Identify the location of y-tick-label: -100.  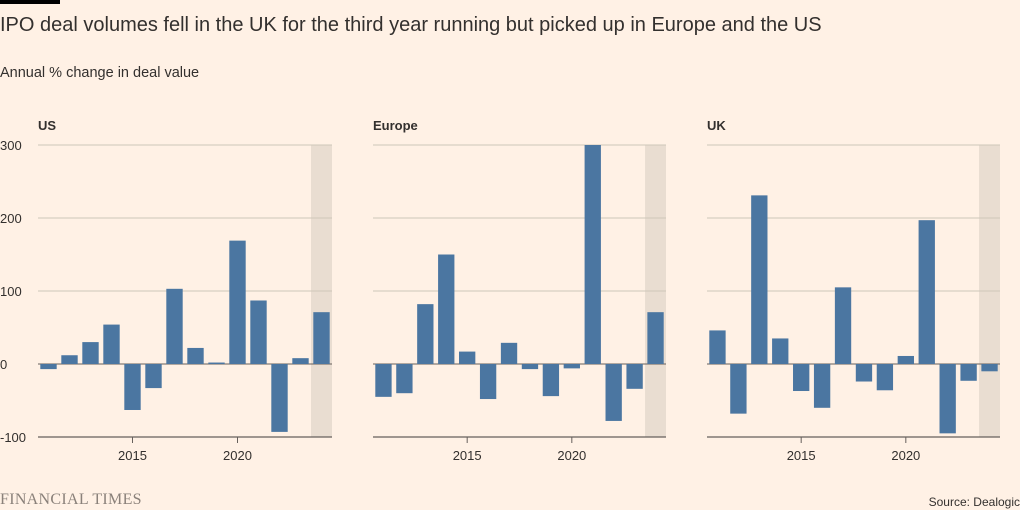
(13, 437).